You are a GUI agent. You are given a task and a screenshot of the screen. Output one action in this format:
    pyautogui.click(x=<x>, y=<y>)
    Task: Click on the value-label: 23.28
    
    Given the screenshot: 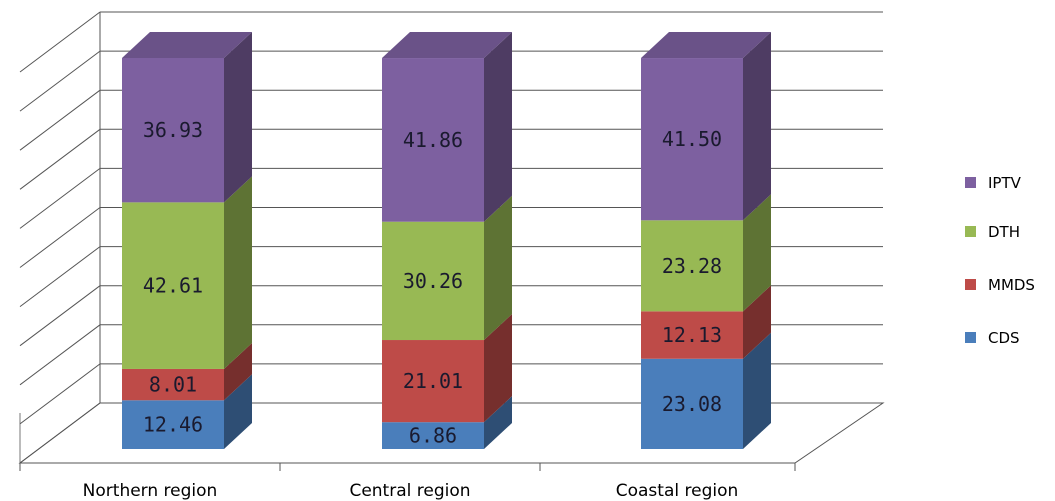 What is the action you would take?
    pyautogui.click(x=692, y=266)
    